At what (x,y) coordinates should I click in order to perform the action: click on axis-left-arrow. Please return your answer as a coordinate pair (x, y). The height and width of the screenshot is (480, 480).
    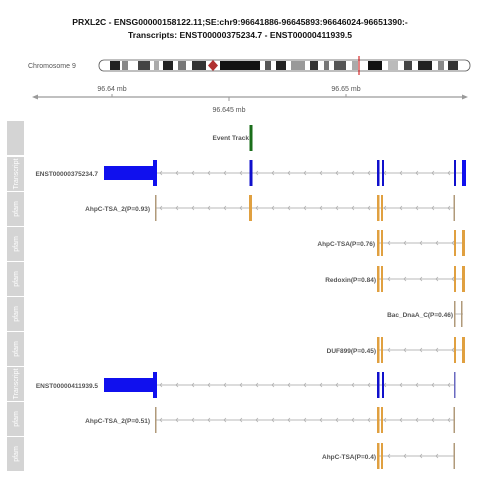
    Looking at the image, I should click on (35, 97).